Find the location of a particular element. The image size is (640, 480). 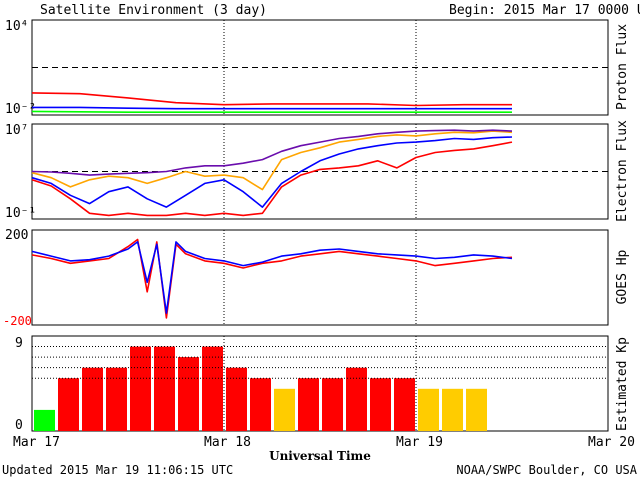

xtick-mar17: Mar 17 is located at coordinates (36, 442).